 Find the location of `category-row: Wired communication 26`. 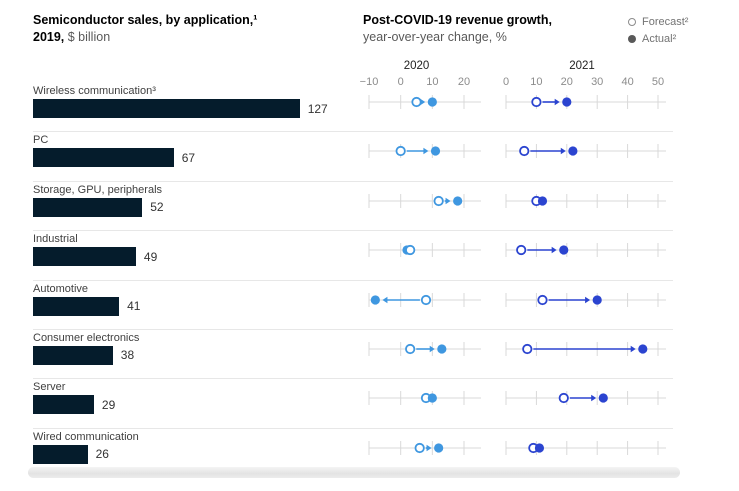

category-row: Wired communication 26 is located at coordinates (353, 453).